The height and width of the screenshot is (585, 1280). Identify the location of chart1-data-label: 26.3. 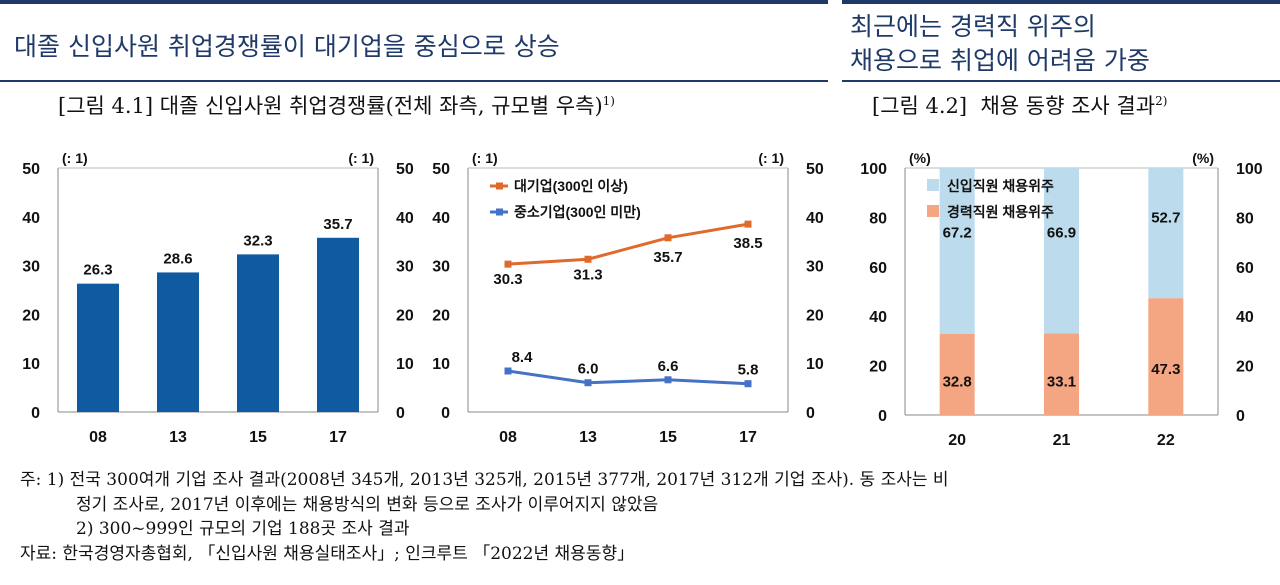
(97, 270).